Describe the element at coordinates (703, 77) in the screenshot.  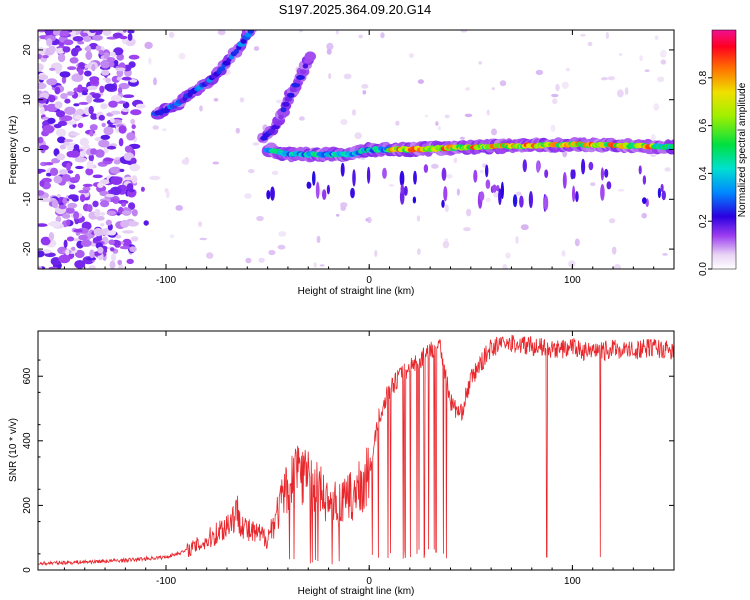
I see `colorbar-tick-label: 0.8` at that location.